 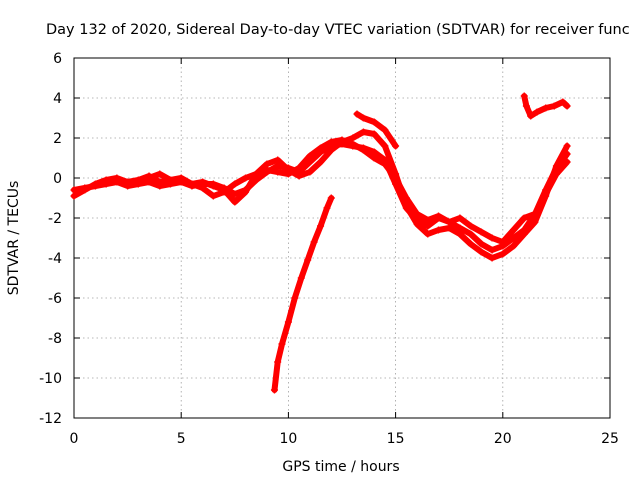 What do you see at coordinates (55, 299) in the screenshot?
I see `y-tick-label: -6` at bounding box center [55, 299].